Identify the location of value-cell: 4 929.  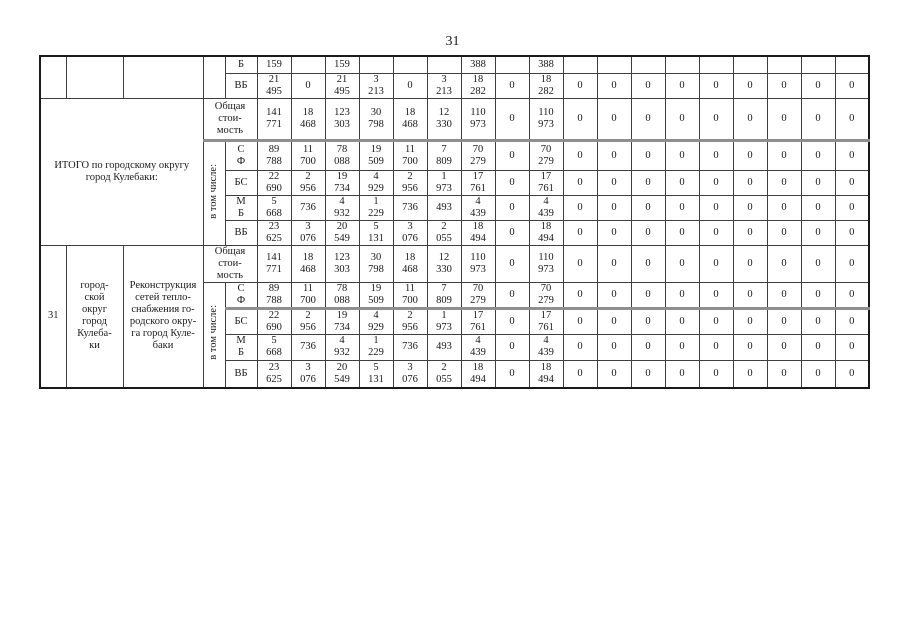
(376, 182).